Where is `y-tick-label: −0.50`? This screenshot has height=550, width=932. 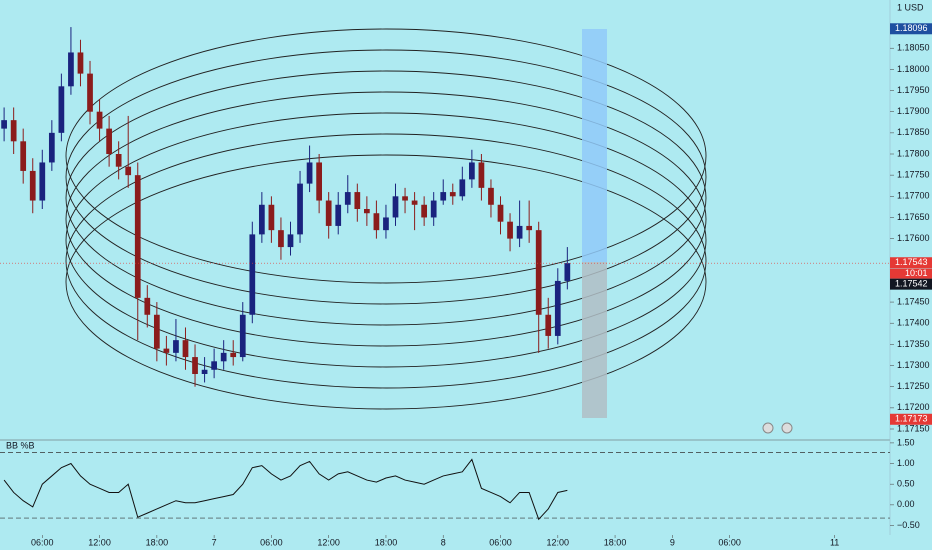 y-tick-label: −0.50 is located at coordinates (908, 525).